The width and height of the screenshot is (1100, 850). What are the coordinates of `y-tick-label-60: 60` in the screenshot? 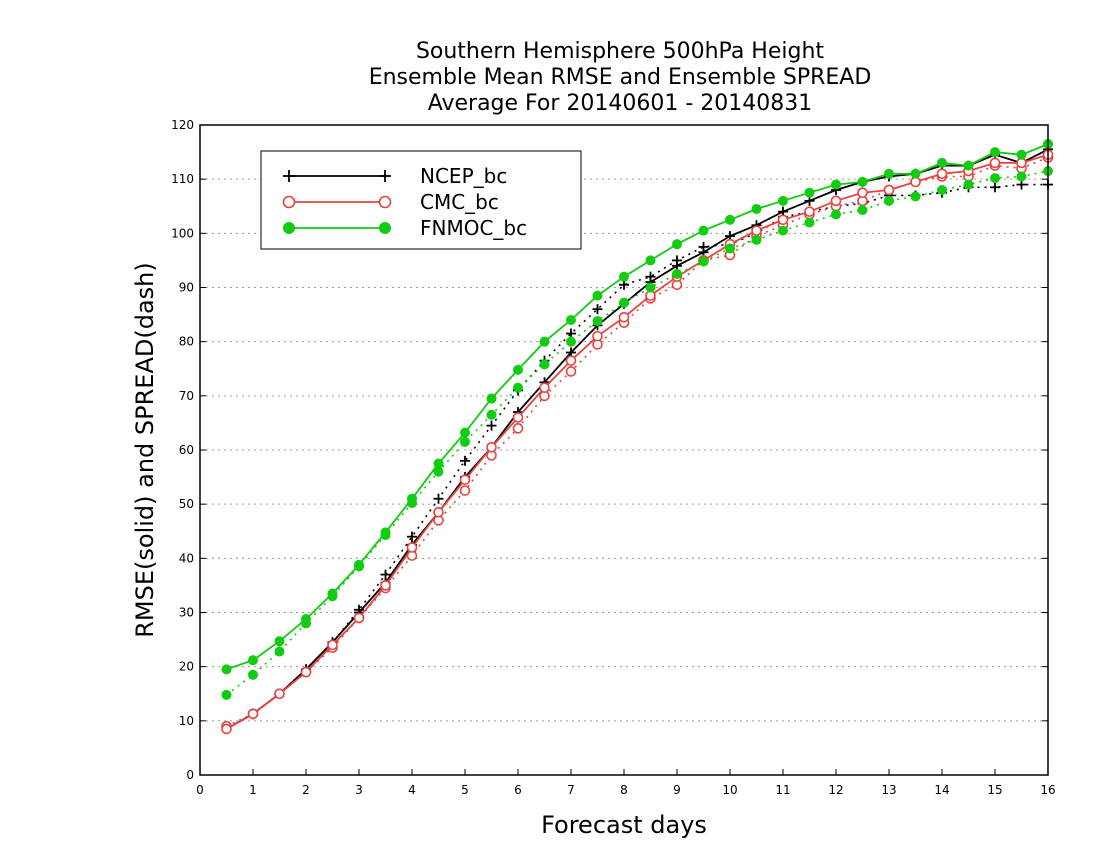 It's located at (186, 450).